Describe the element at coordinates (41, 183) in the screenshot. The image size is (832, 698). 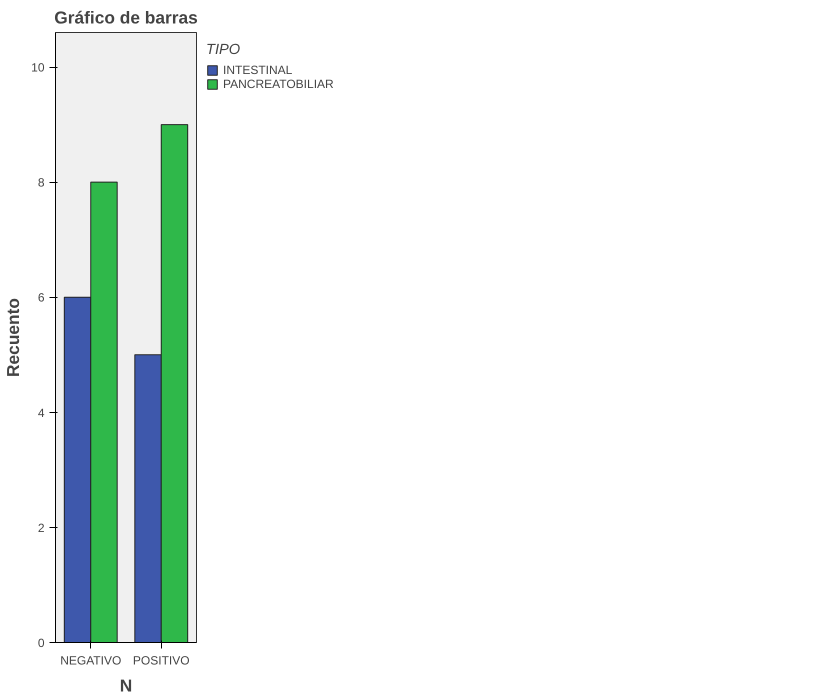
I see `y-tick-label: 8` at that location.